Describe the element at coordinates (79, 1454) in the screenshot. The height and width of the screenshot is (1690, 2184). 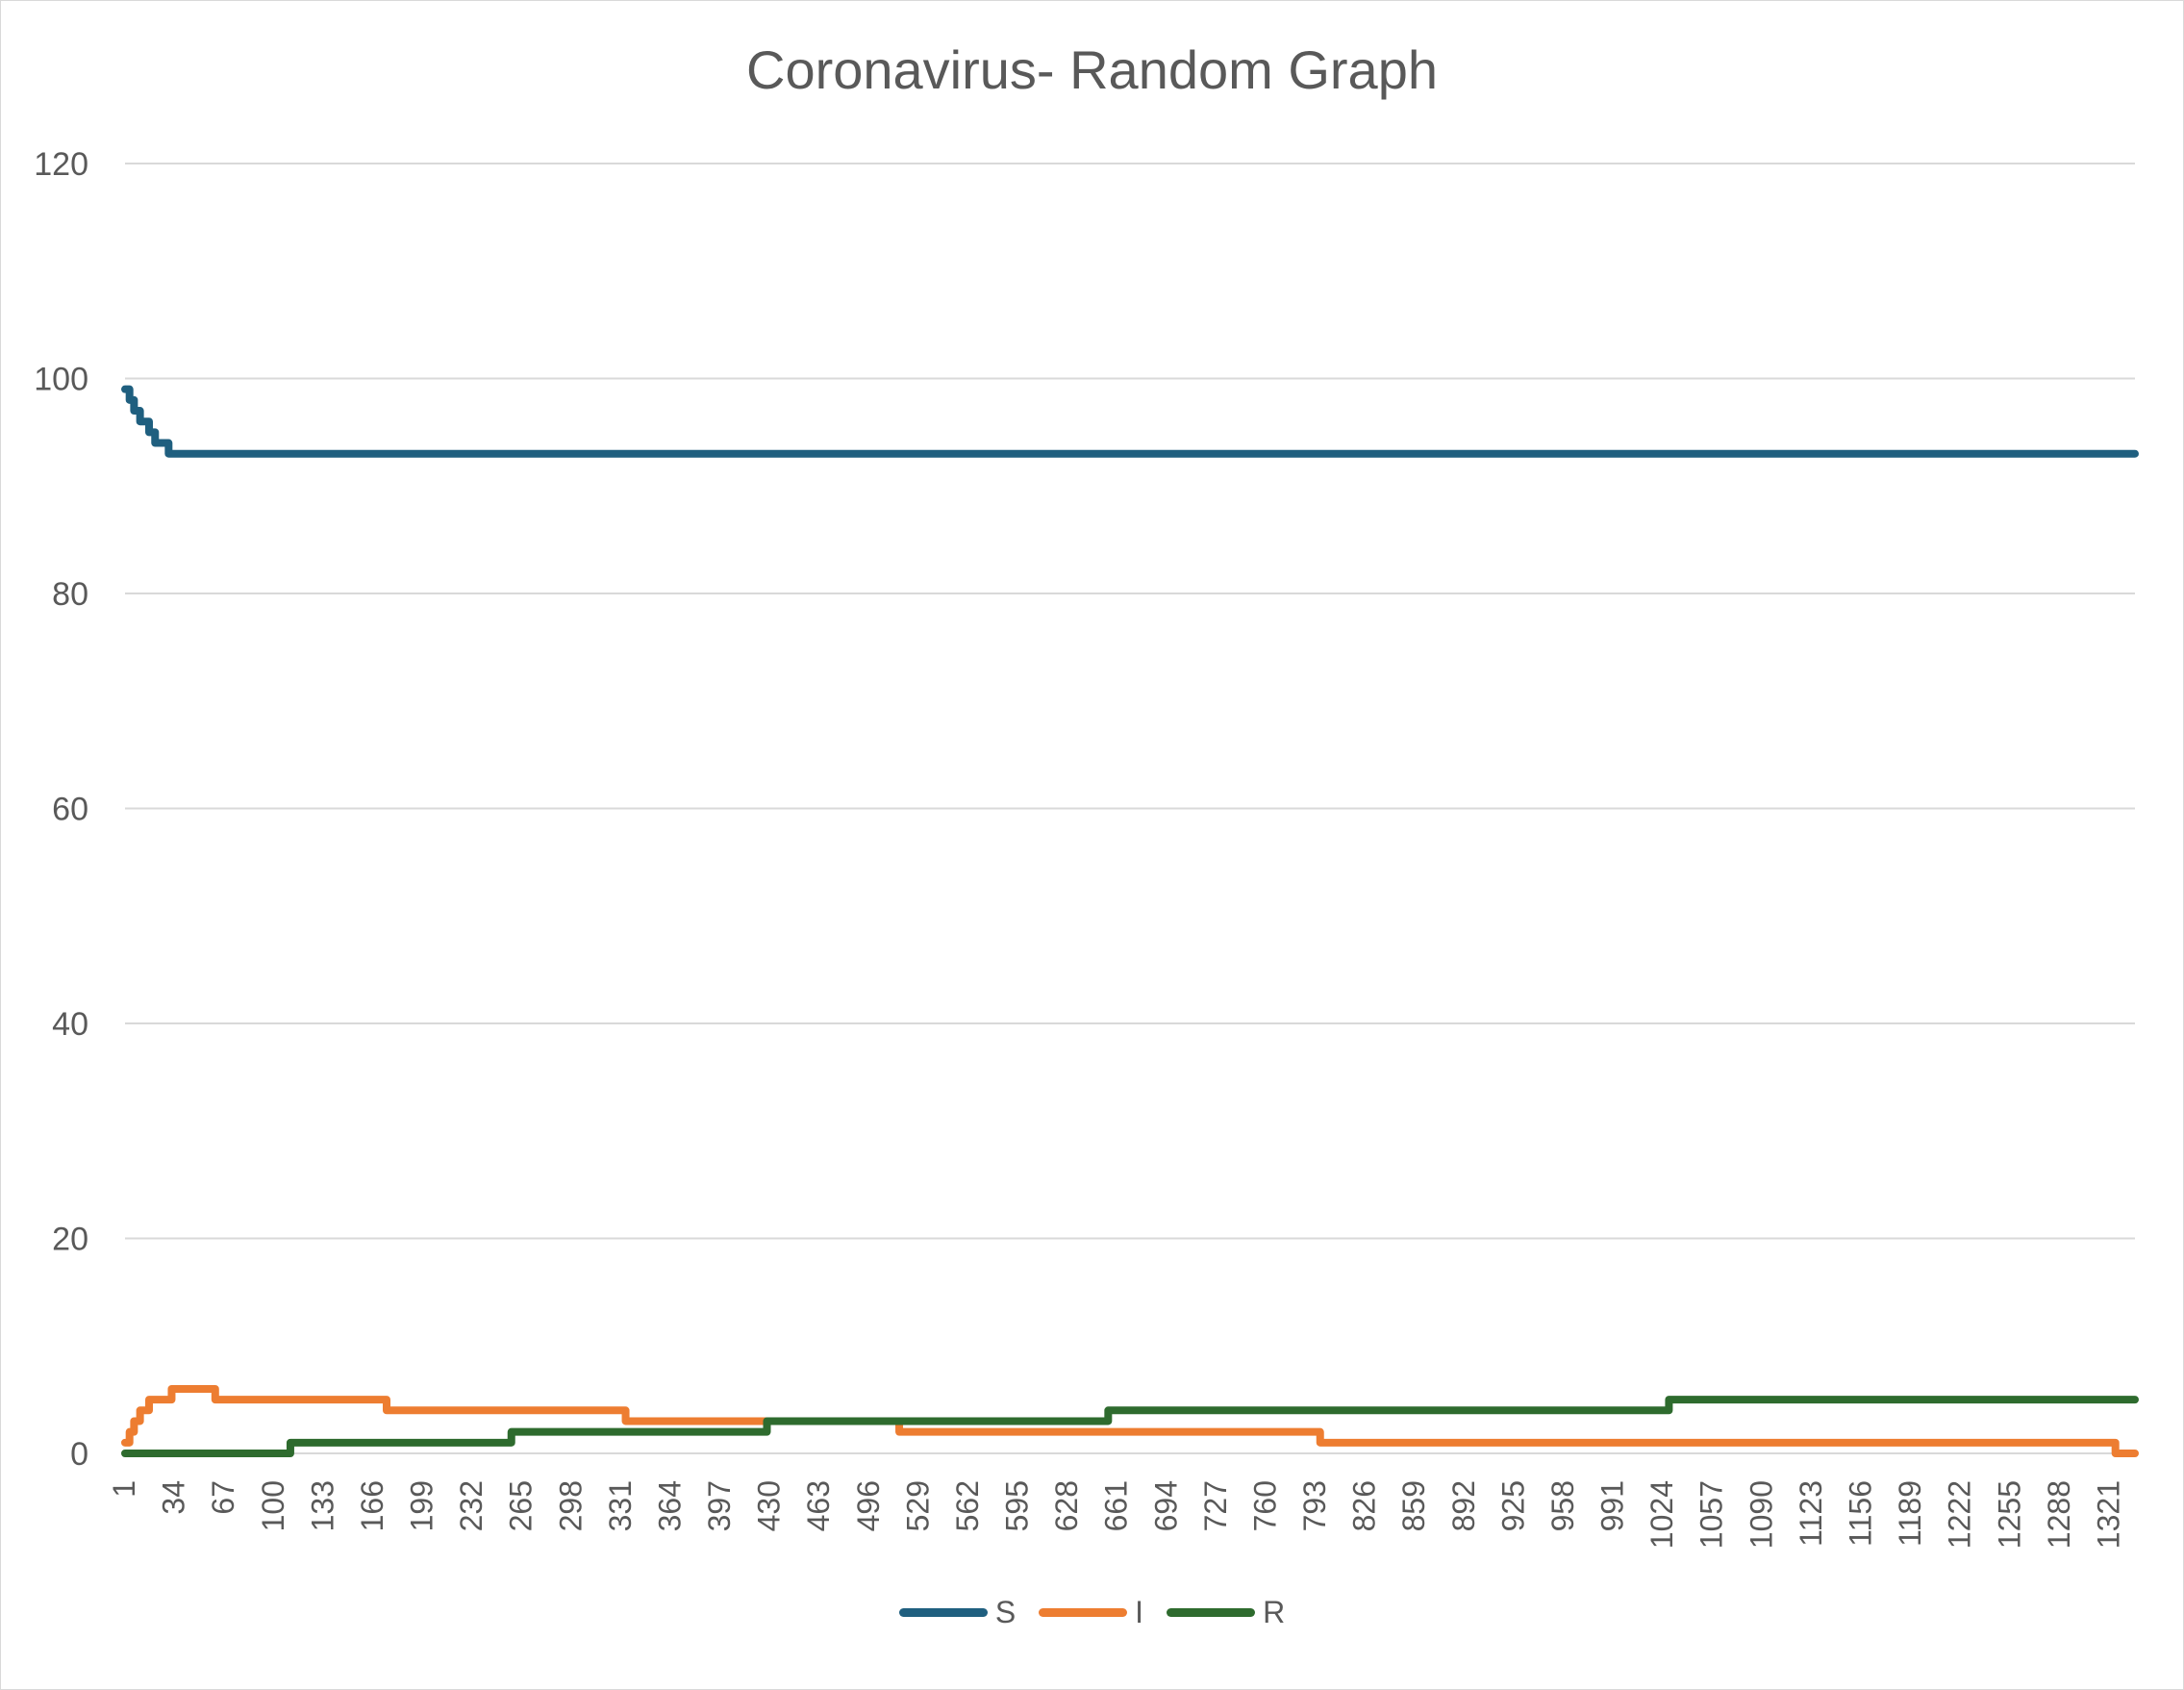
I see `y-tick-label: 0` at that location.